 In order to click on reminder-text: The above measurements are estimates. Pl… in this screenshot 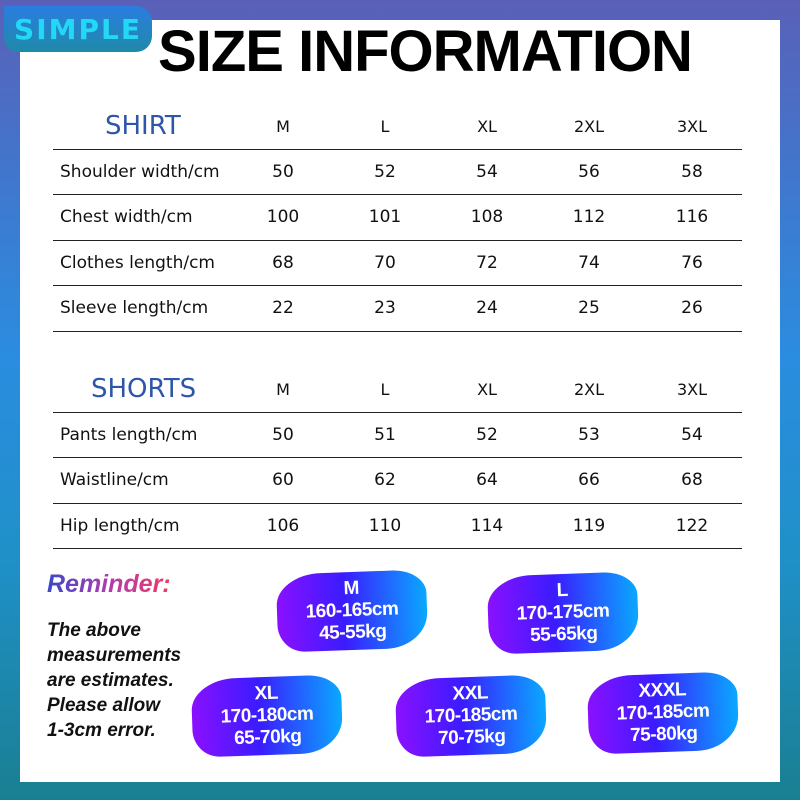, I will do `click(122, 680)`.